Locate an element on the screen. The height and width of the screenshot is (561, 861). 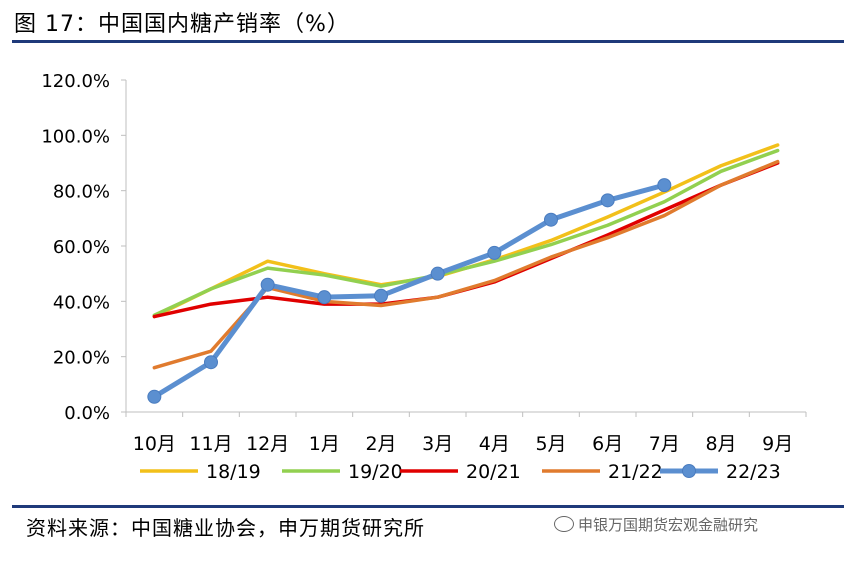
y-tick-label: 100.0% is located at coordinates (75, 136).